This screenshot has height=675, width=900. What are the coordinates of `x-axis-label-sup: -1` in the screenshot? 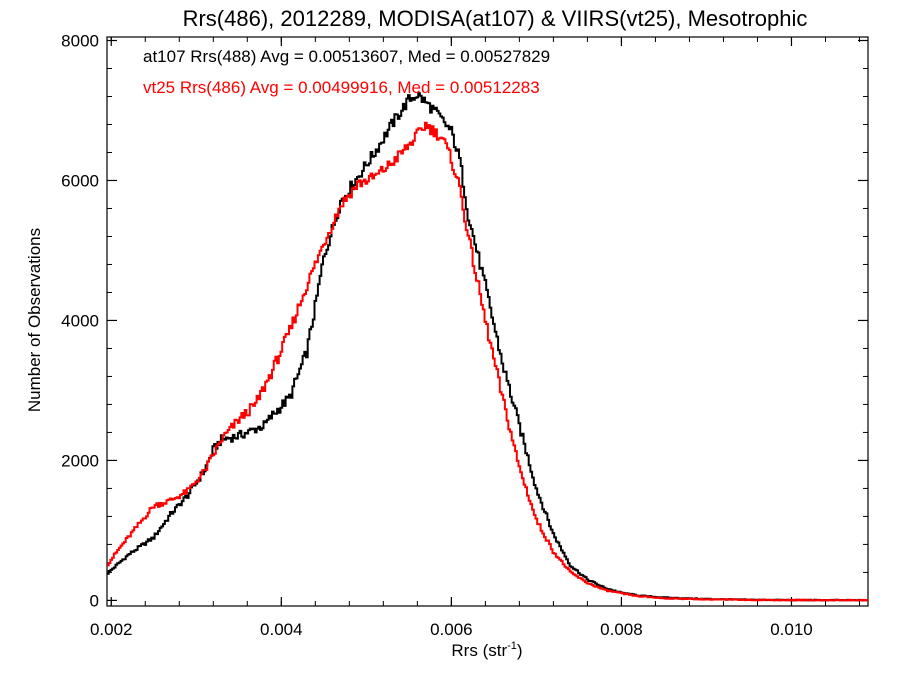 It's located at (512, 646).